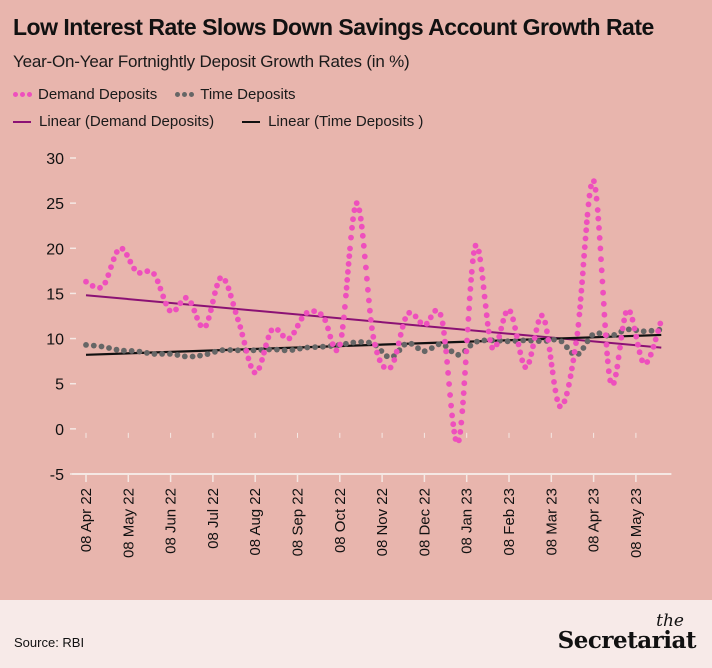 This screenshot has width=712, height=668. What do you see at coordinates (298, 522) in the screenshot?
I see `x-tick-label: 08 Sep 22` at bounding box center [298, 522].